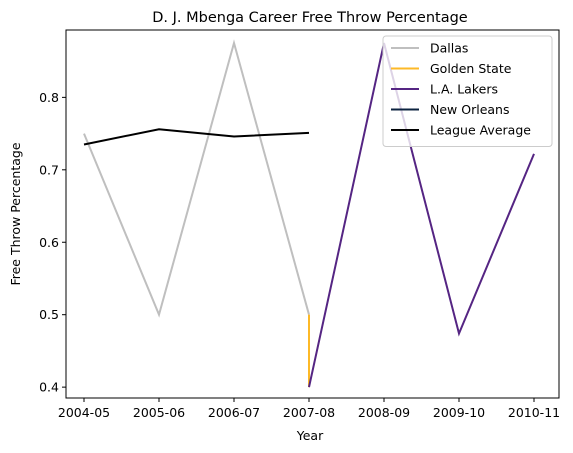  I want to click on legend-label-new-orleans: New Orleans, so click(469, 109).